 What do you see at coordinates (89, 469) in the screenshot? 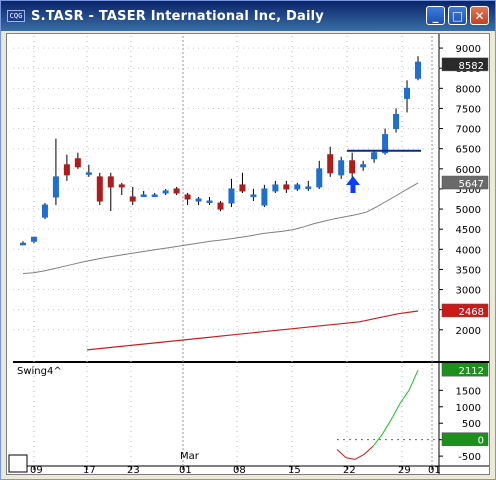
I see `date-tick-label: 17` at bounding box center [89, 469].